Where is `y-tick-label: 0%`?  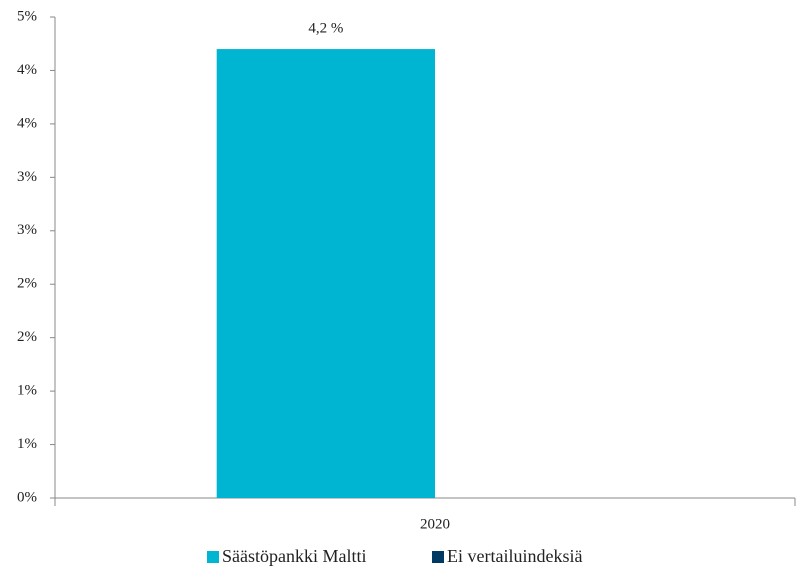
y-tick-label: 0% is located at coordinates (27, 497).